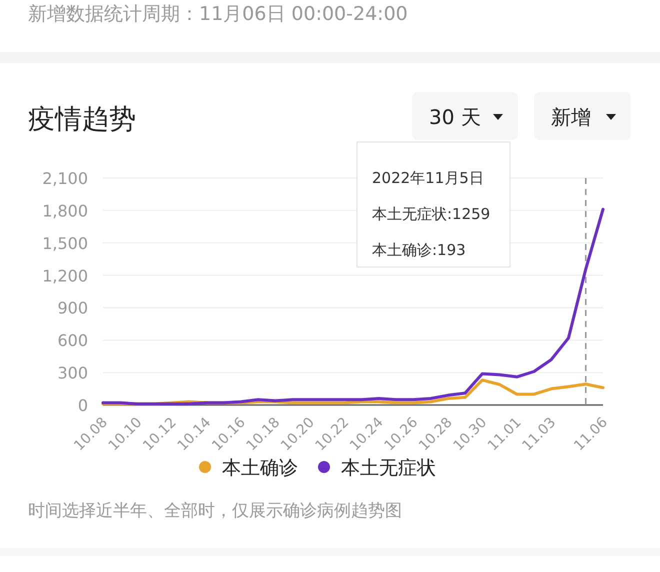 The width and height of the screenshot is (660, 572). Describe the element at coordinates (82, 119) in the screenshot. I see `chart-title: 疫情趋势` at that location.